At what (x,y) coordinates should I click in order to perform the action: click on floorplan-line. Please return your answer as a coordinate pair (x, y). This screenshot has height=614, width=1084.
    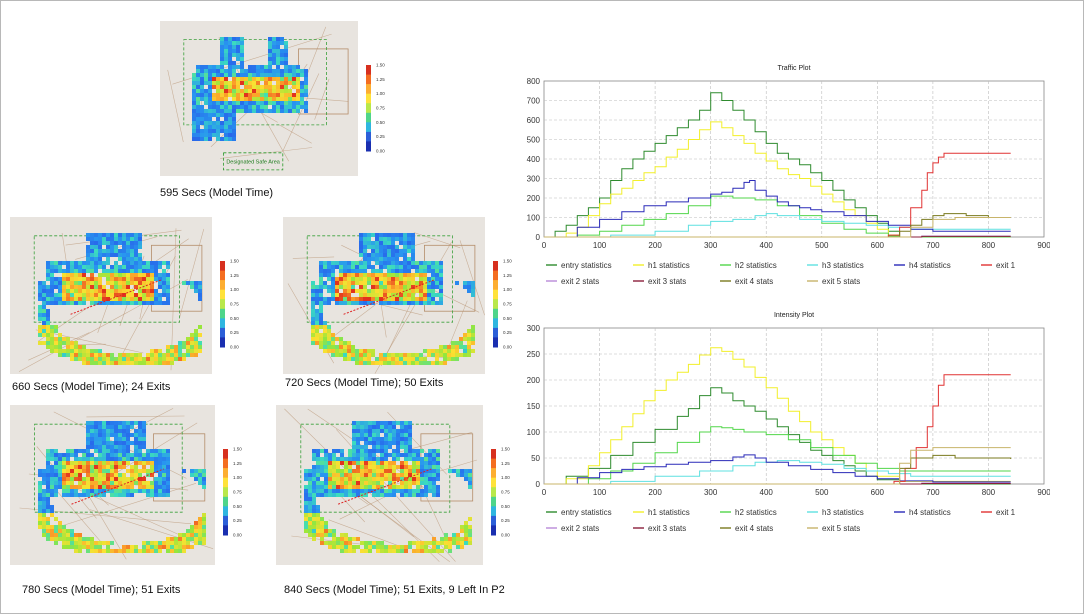
    Looking at the image, I should click on (367, 534).